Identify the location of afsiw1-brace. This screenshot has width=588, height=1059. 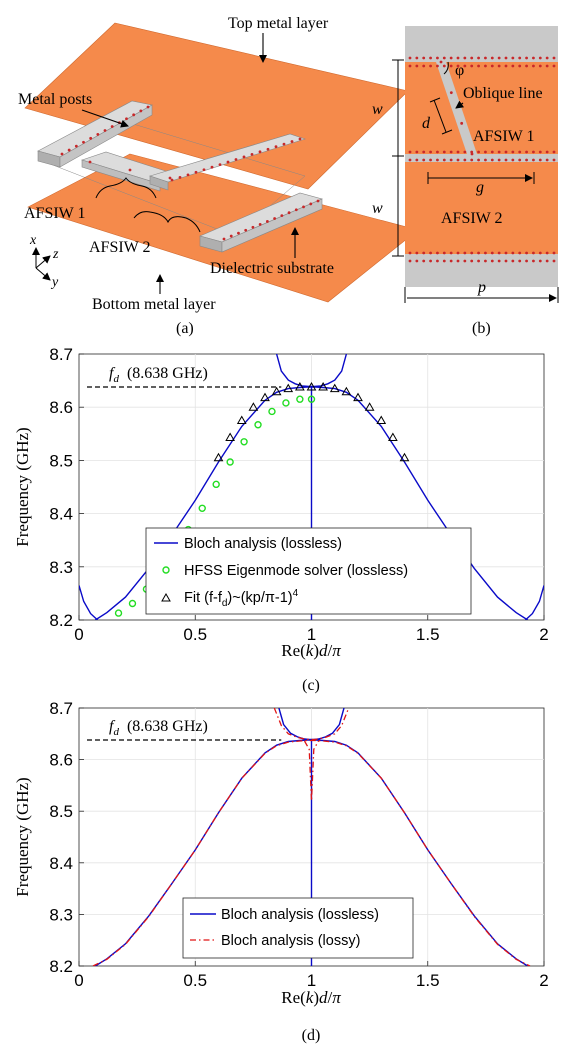
(126, 188).